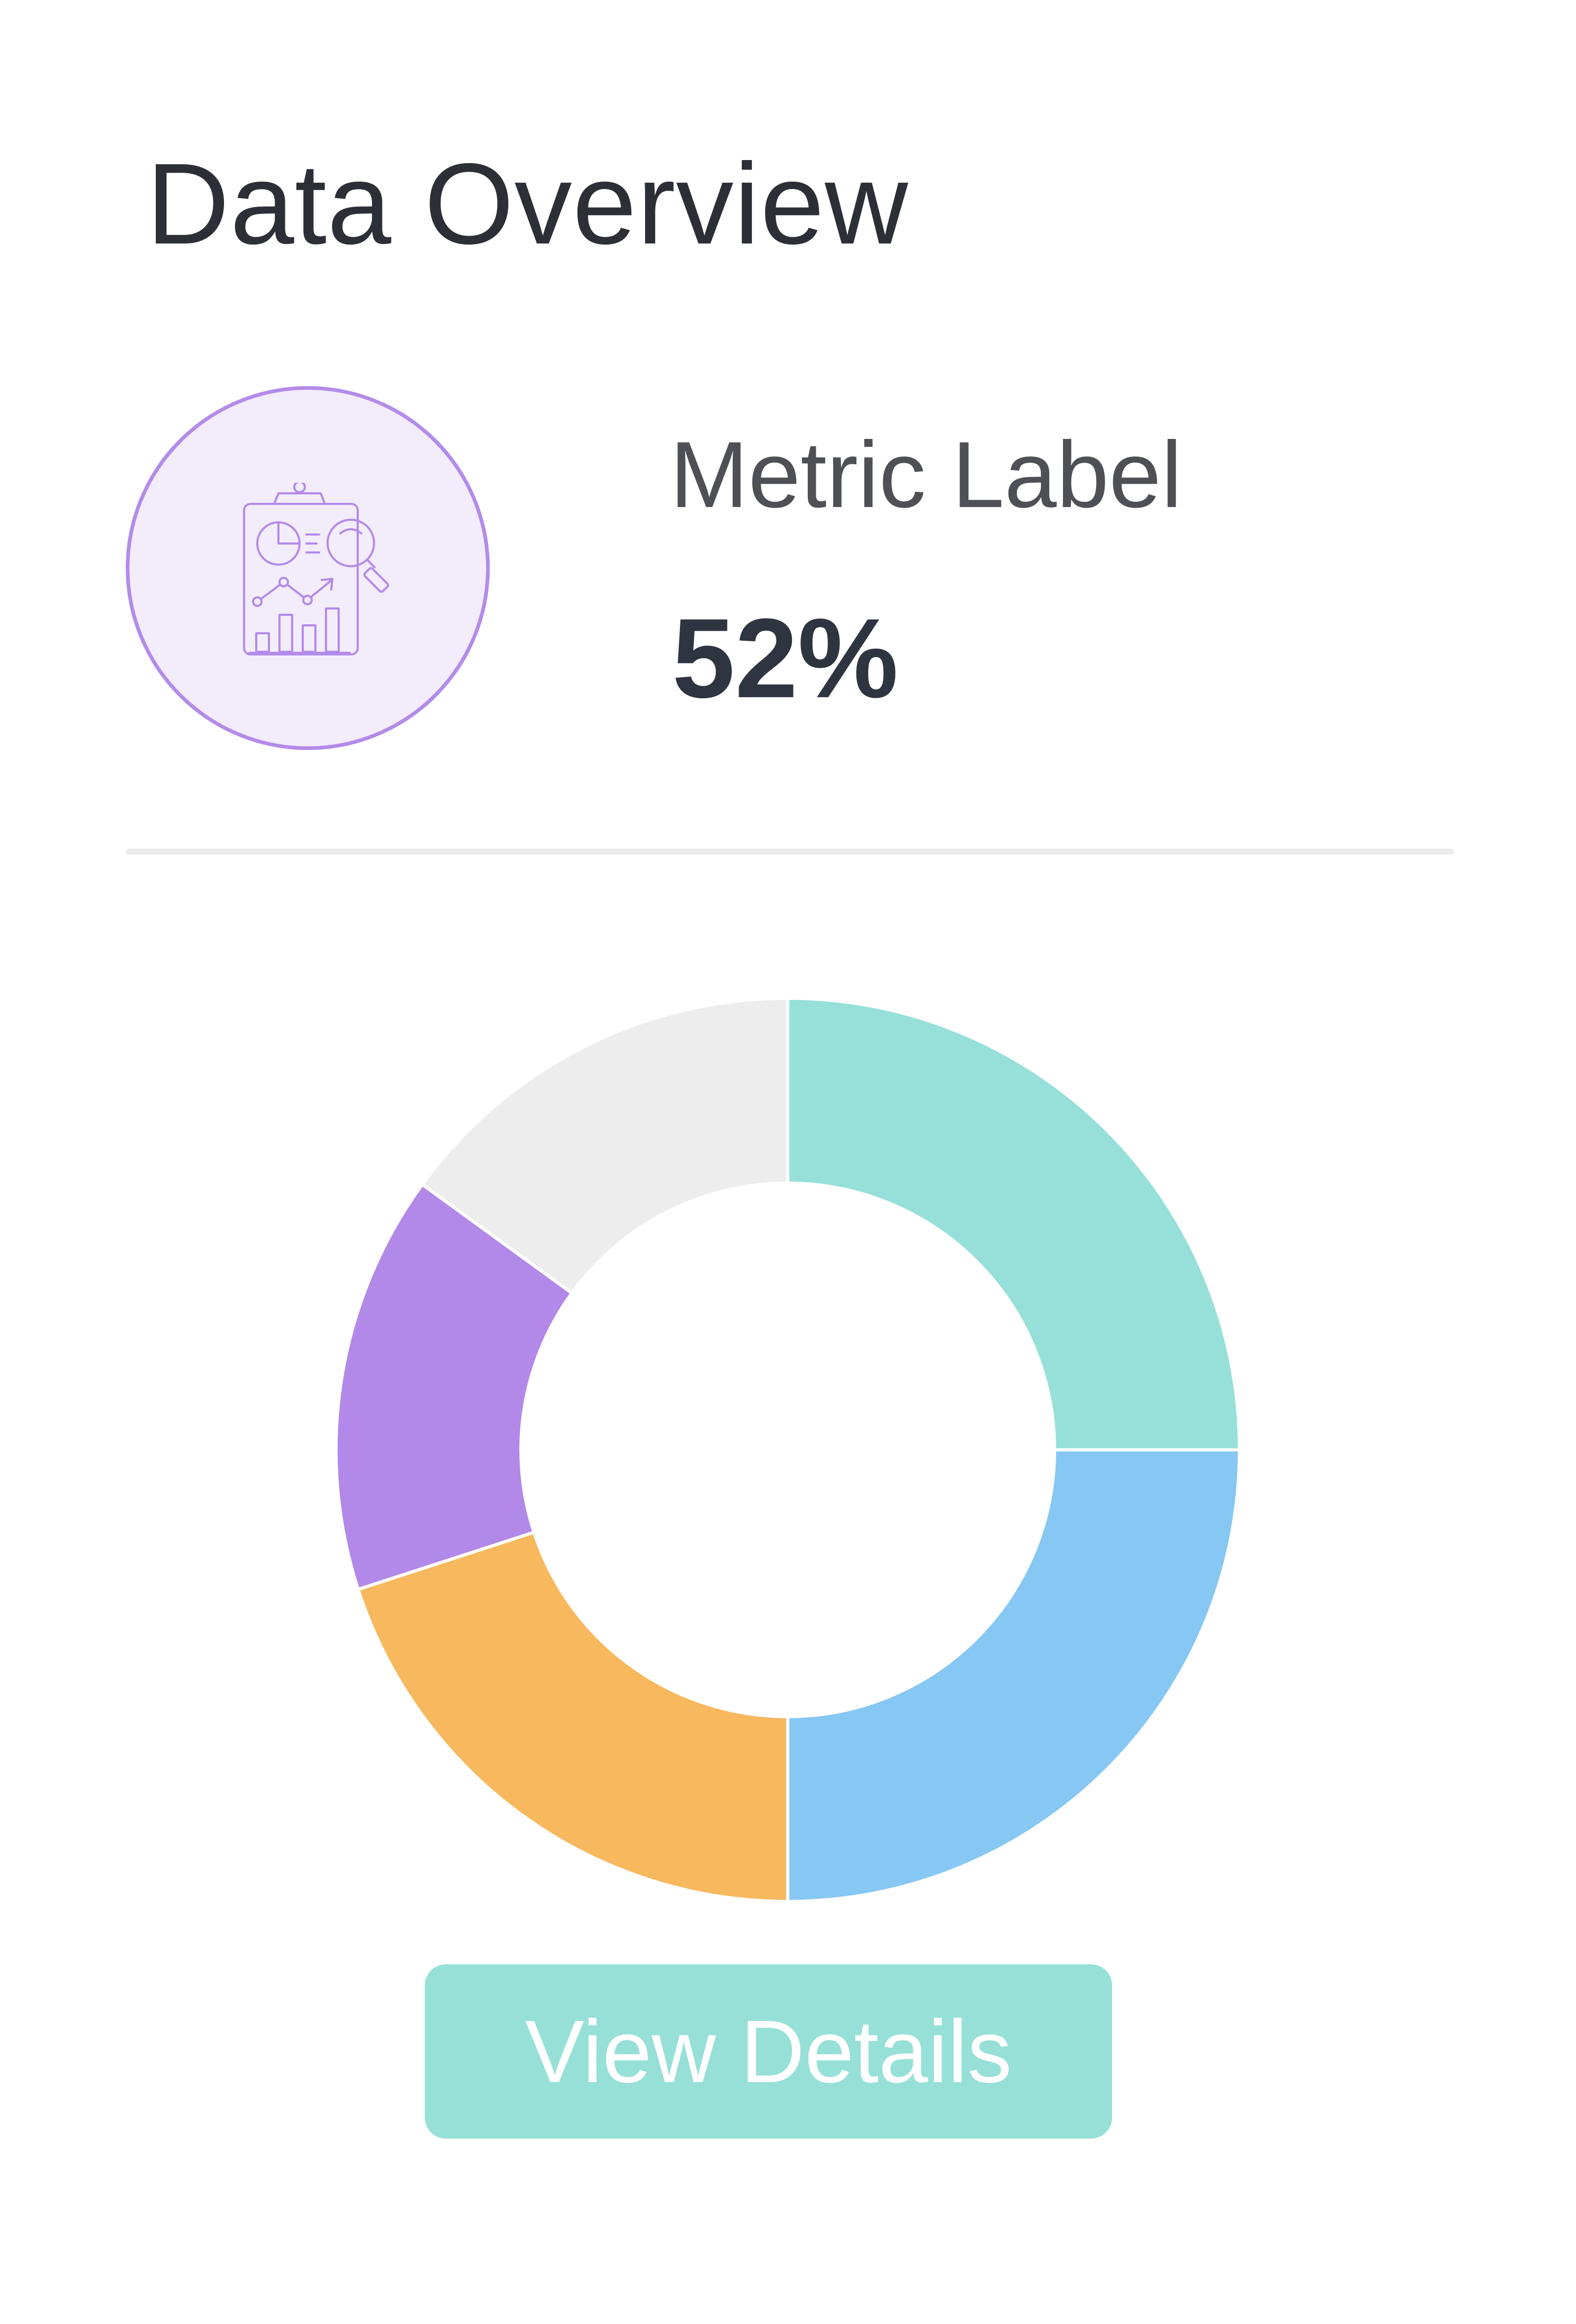 This screenshot has width=1576, height=2324. Describe the element at coordinates (790, 852) in the screenshot. I see `divider` at that location.